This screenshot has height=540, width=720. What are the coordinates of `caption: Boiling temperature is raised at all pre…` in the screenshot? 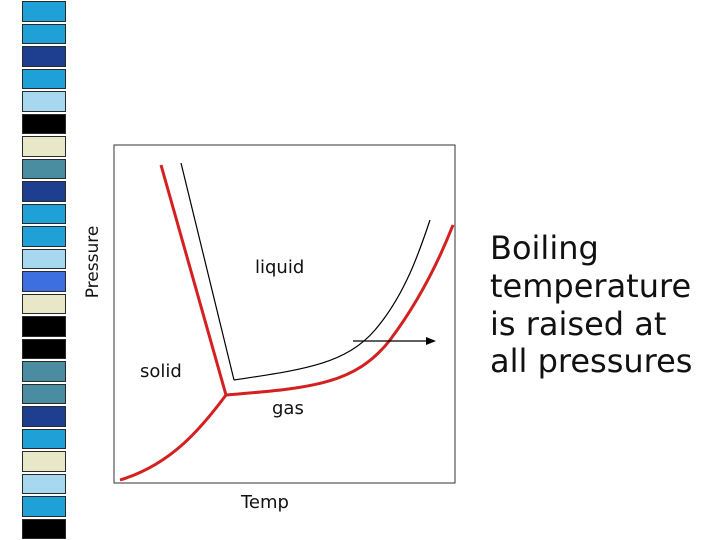 It's located at (597, 305).